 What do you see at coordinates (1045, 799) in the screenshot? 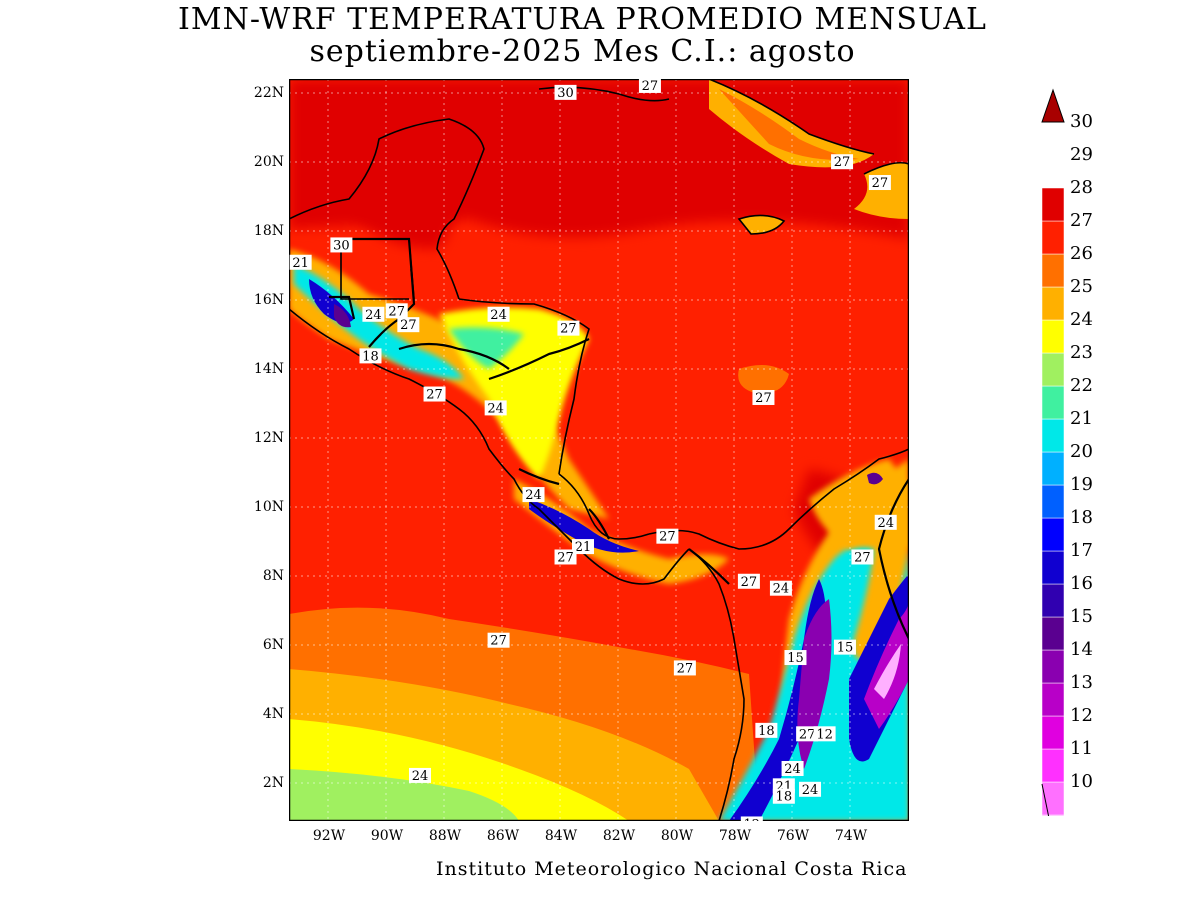
I see `colorbar-tail` at bounding box center [1045, 799].